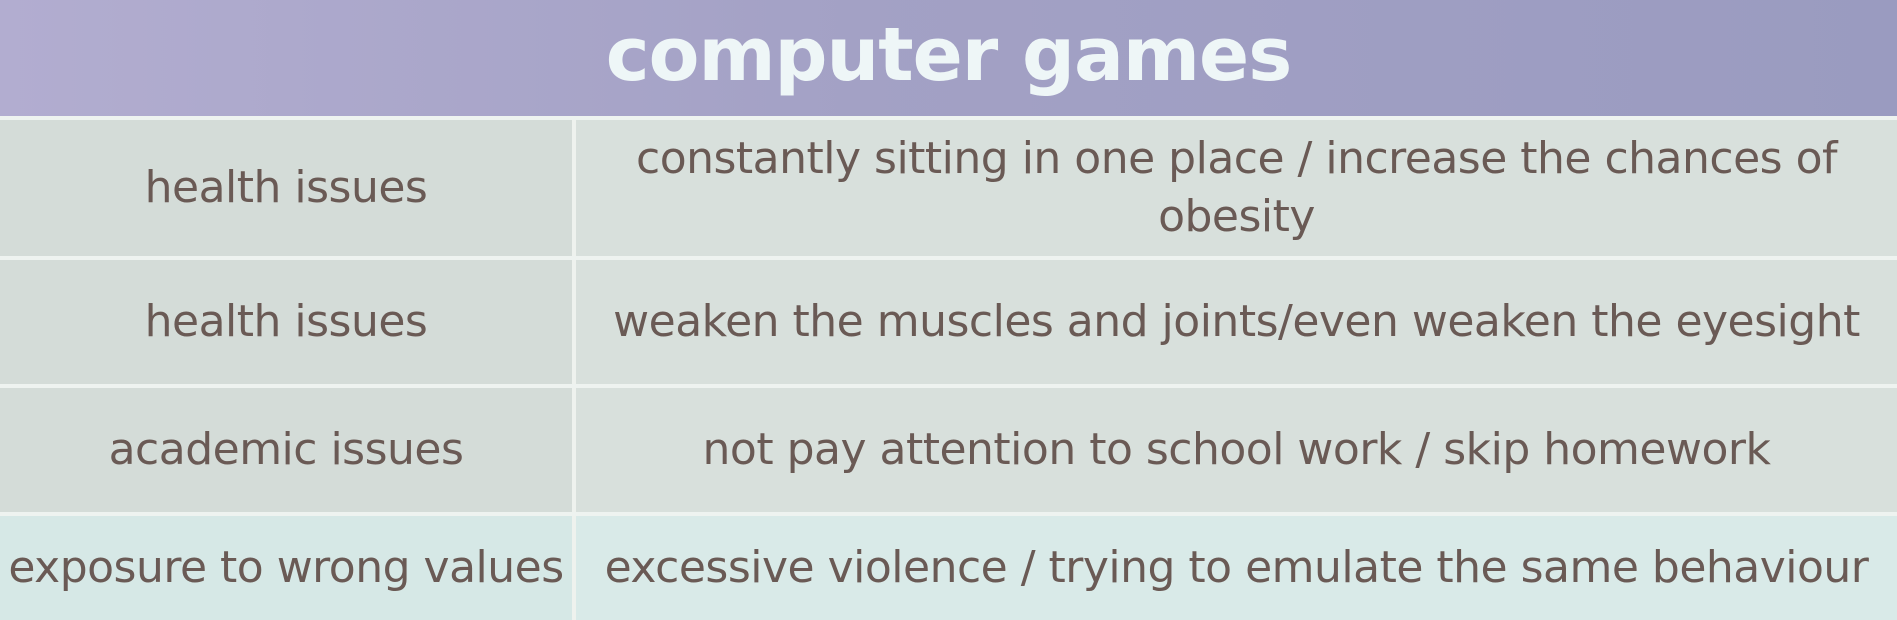 This screenshot has height=620, width=1897. Describe the element at coordinates (288, 568) in the screenshot. I see `category-cell: exposure to wrong values` at that location.